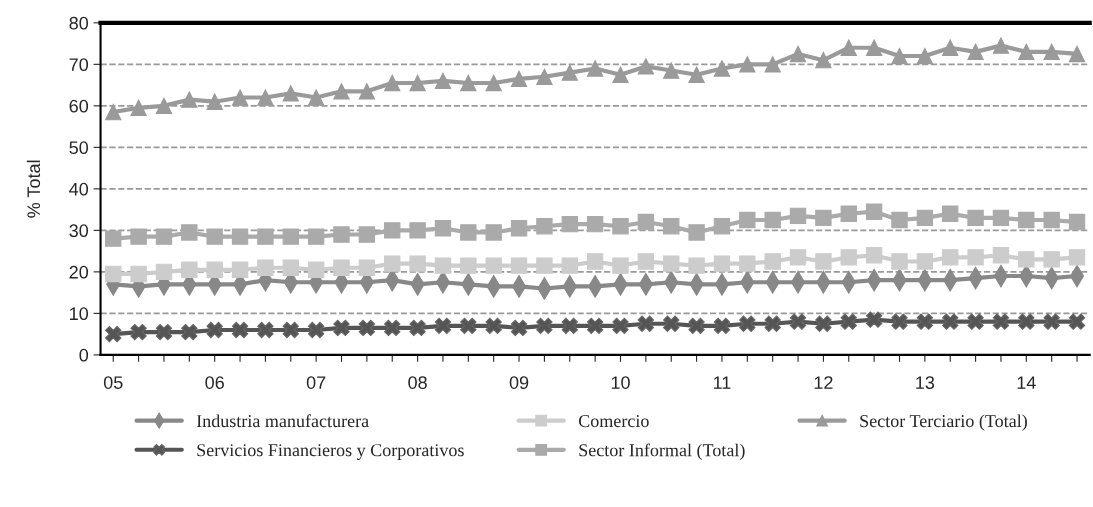 The height and width of the screenshot is (507, 1093). What do you see at coordinates (316, 382) in the screenshot?
I see `x-tick-label: 07` at bounding box center [316, 382].